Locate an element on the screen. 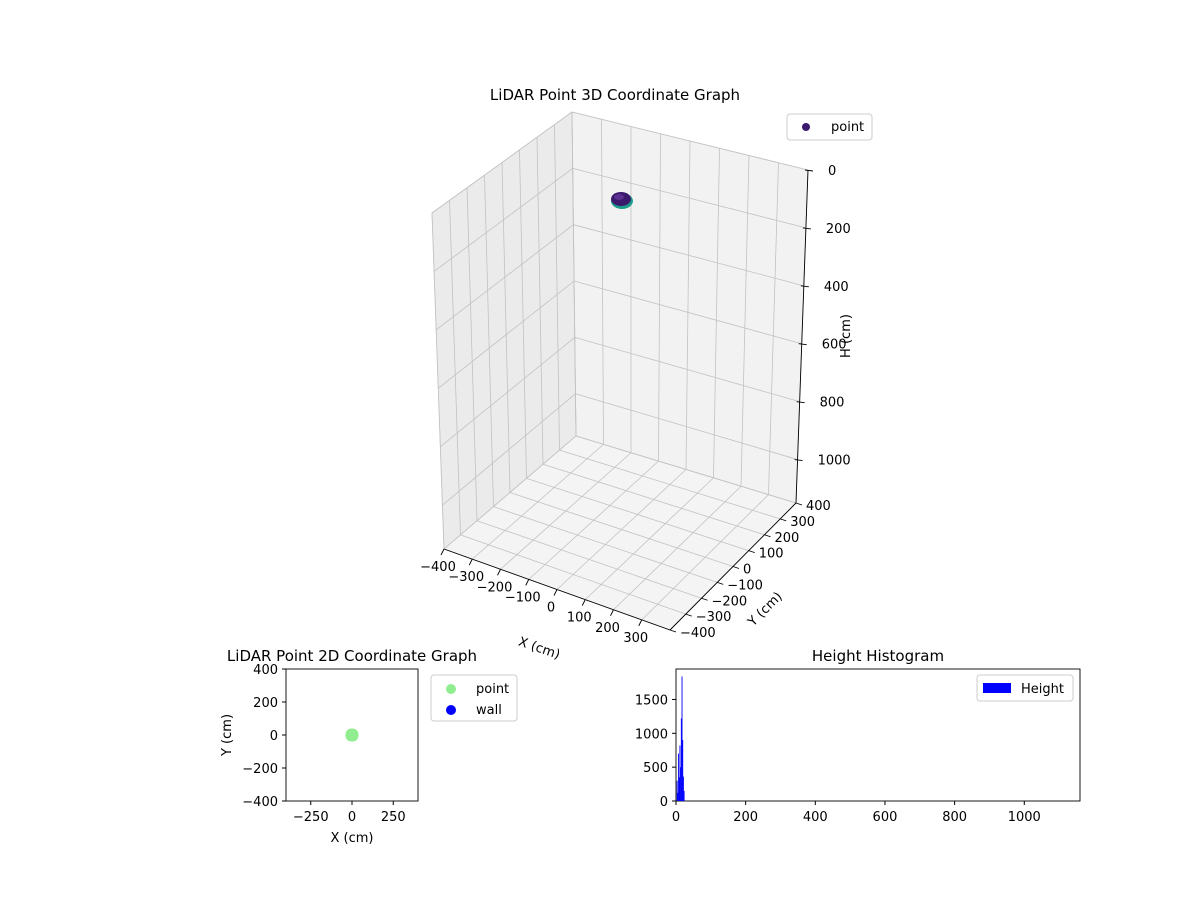 The height and width of the screenshot is (900, 1200). z-axis-line is located at coordinates (802, 336).